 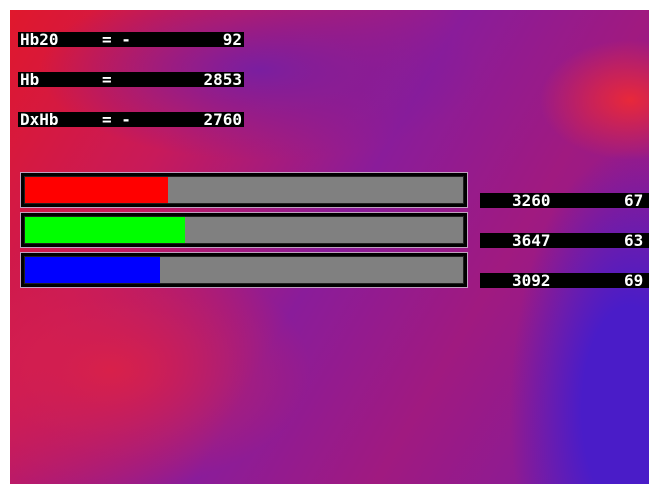 What do you see at coordinates (634, 200) in the screenshot?
I see `channel-secondary: 67` at bounding box center [634, 200].